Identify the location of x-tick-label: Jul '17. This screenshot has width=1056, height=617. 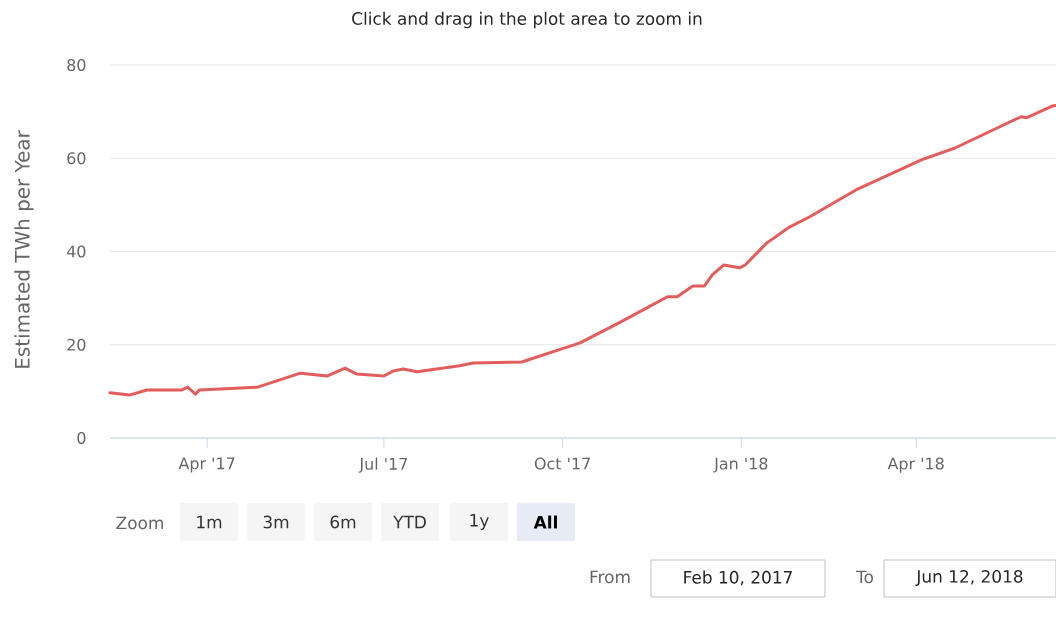
(383, 465).